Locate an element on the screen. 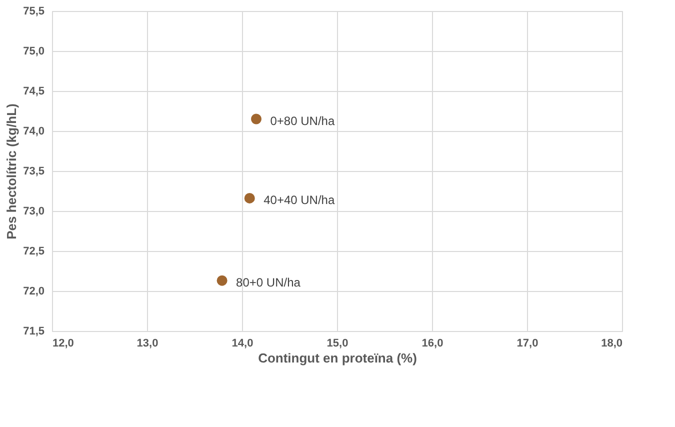 This screenshot has height=427, width=675. x-tick-label: 18,0 is located at coordinates (611, 344).